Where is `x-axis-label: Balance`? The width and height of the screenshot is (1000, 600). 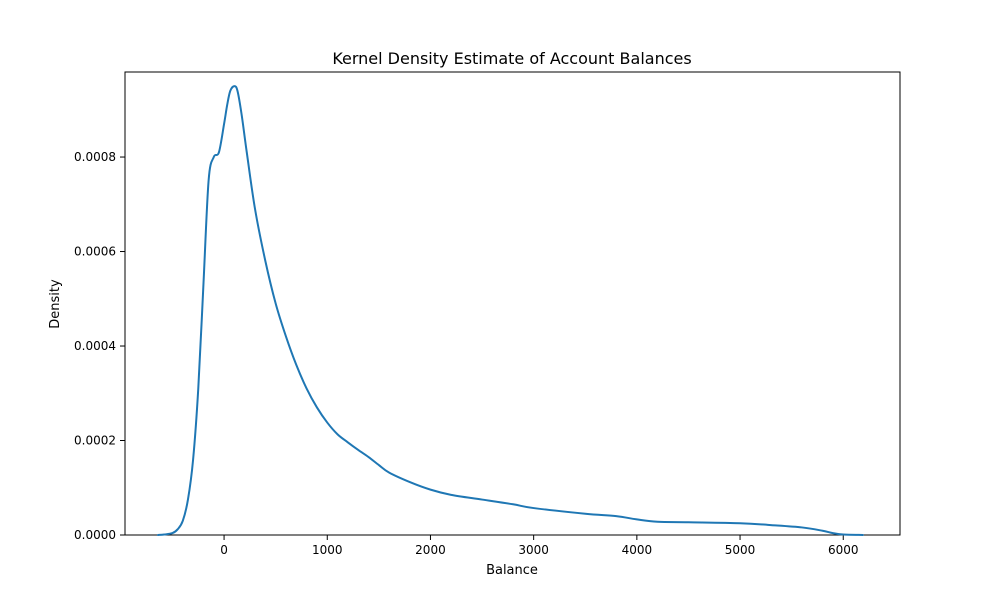
x-axis-label: Balance is located at coordinates (512, 570).